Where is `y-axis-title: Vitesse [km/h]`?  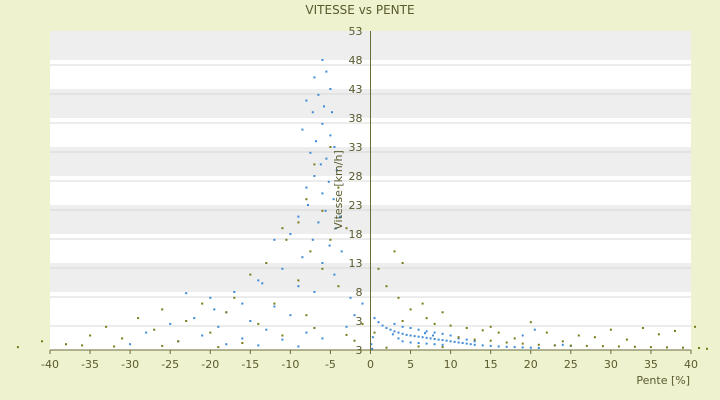
y-axis-title: Vitesse [km/h] is located at coordinates (338, 190).